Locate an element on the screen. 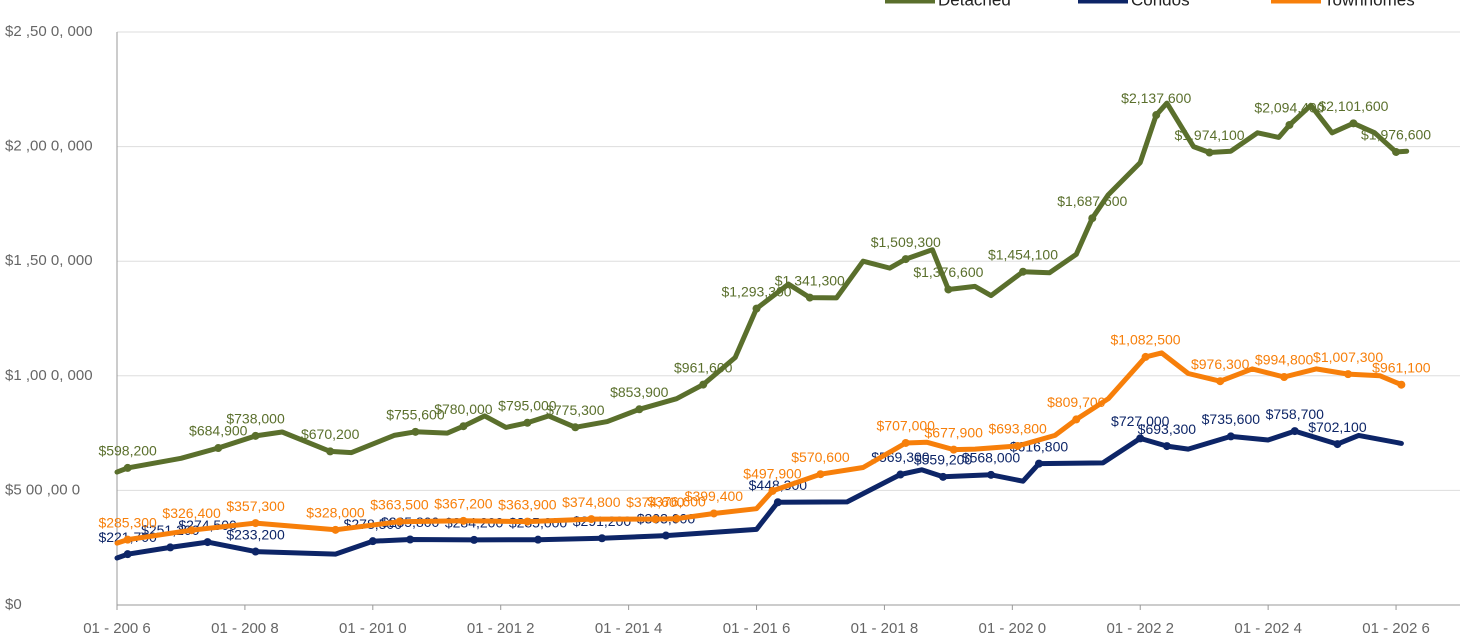  data-label: $1,509,300 is located at coordinates (906, 242).